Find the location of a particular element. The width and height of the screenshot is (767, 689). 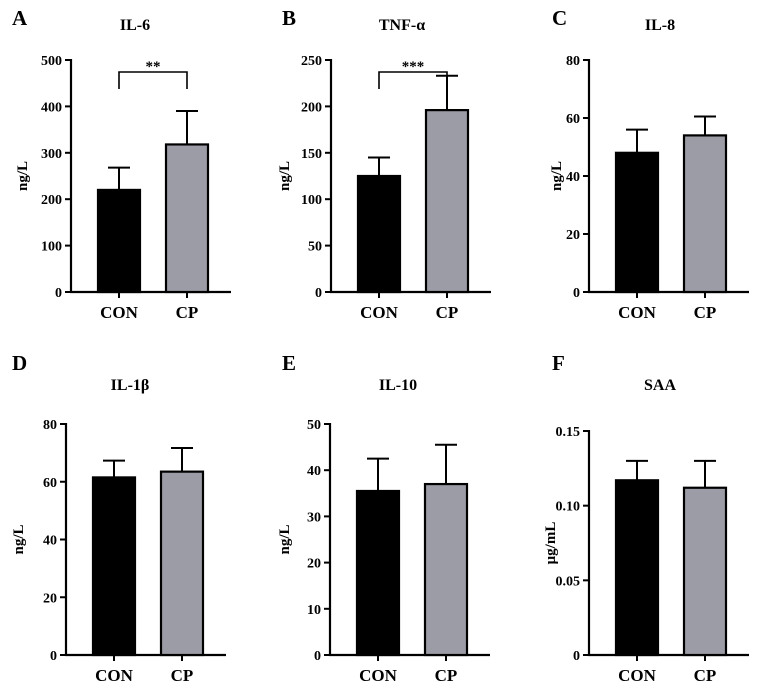

panel-title: TNF-α is located at coordinates (402, 25).